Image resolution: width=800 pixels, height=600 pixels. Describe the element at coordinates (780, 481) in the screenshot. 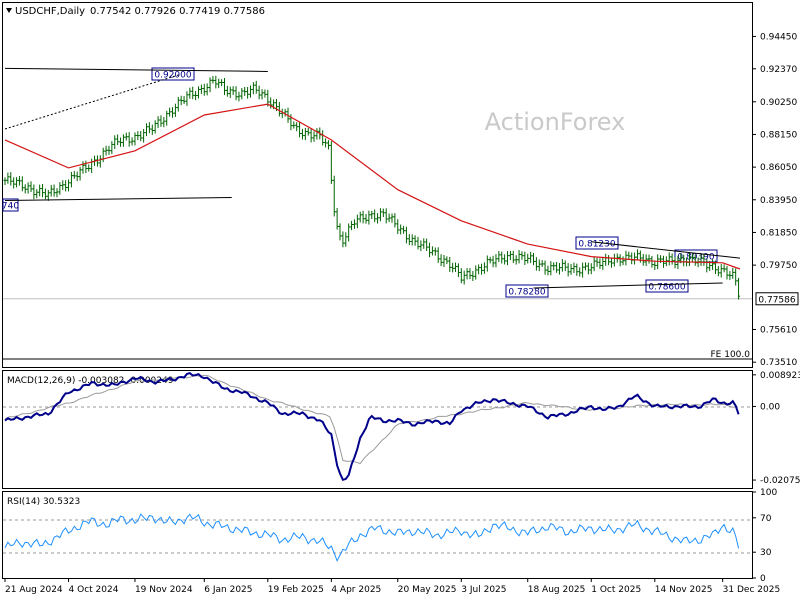

I see `macd-axis-tick-label: -0.020759` at that location.